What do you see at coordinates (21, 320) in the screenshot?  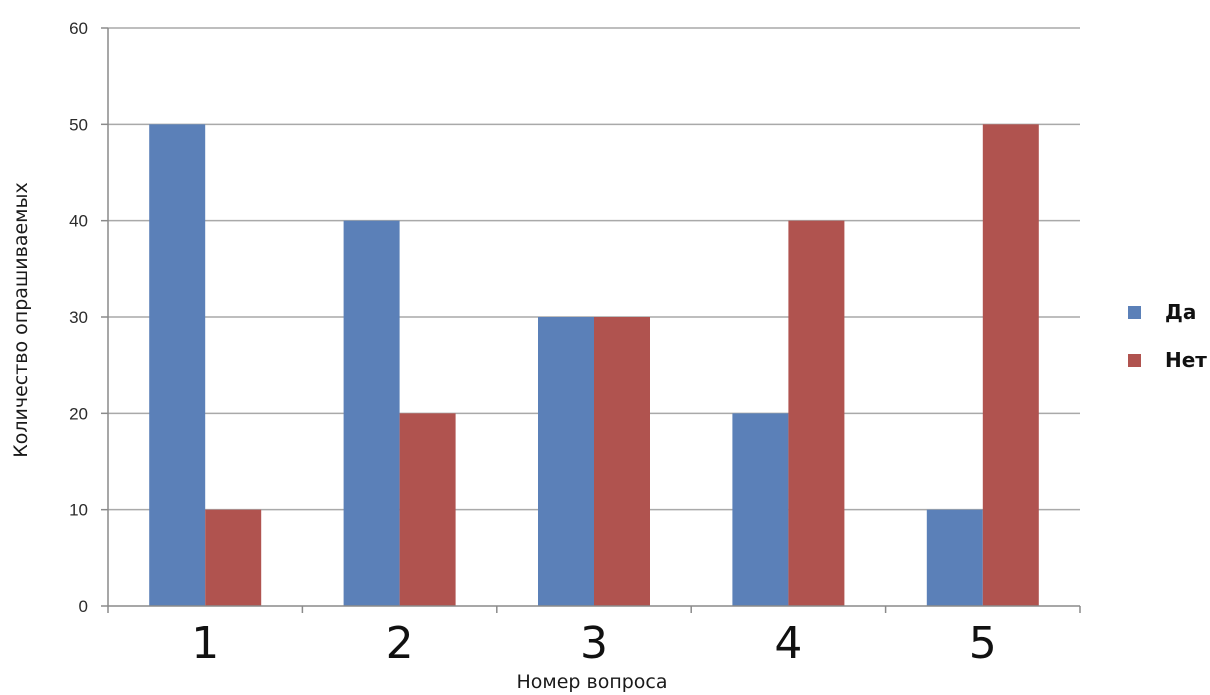 I see `y-axis-title: Количество опрашиваемых` at bounding box center [21, 320].